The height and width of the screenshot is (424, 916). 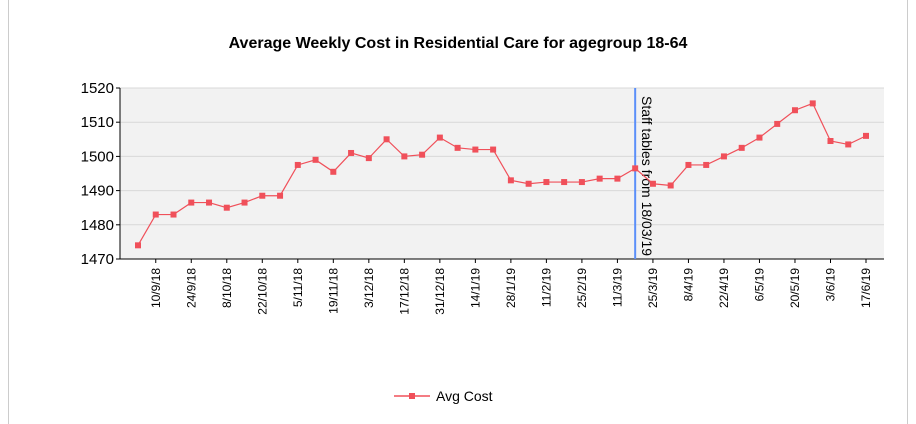 I want to click on y-tick-label: 1470, so click(x=97, y=259).